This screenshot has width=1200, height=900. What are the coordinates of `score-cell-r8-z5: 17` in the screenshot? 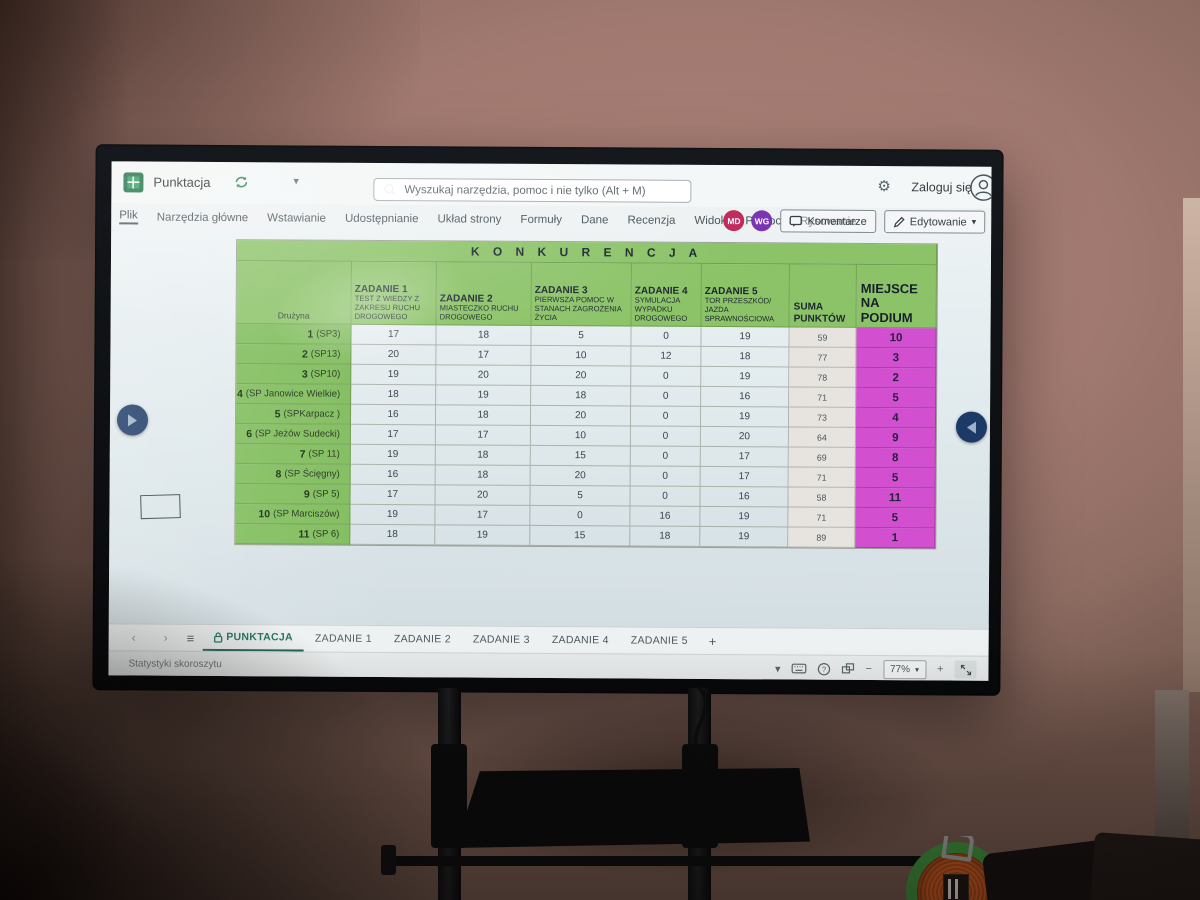 It's located at (744, 477).